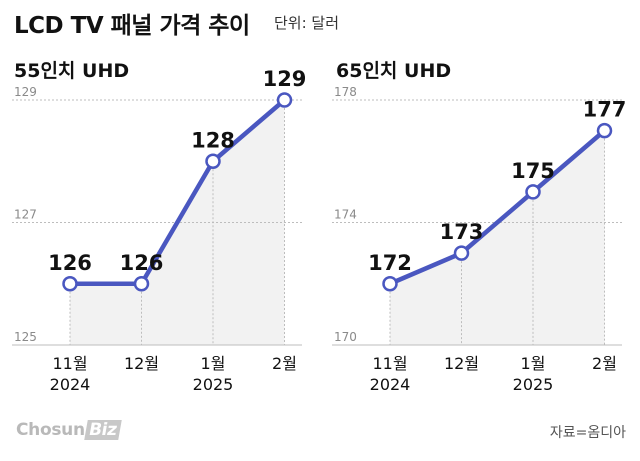 This screenshot has width=640, height=461. What do you see at coordinates (394, 71) in the screenshot?
I see `chart-65-title: 65인치 UHD` at bounding box center [394, 71].